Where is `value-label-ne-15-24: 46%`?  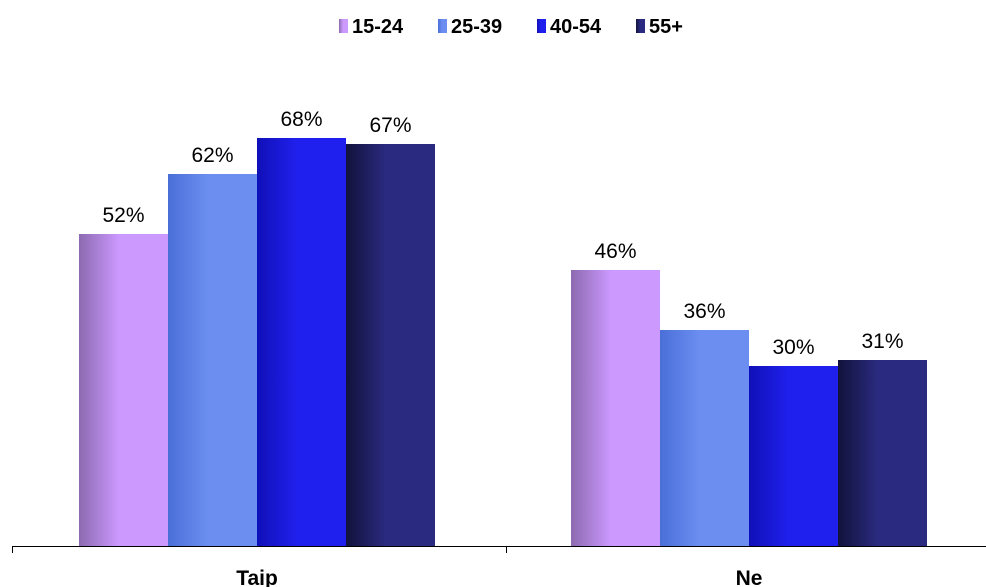 value-label-ne-15-24: 46% is located at coordinates (615, 251).